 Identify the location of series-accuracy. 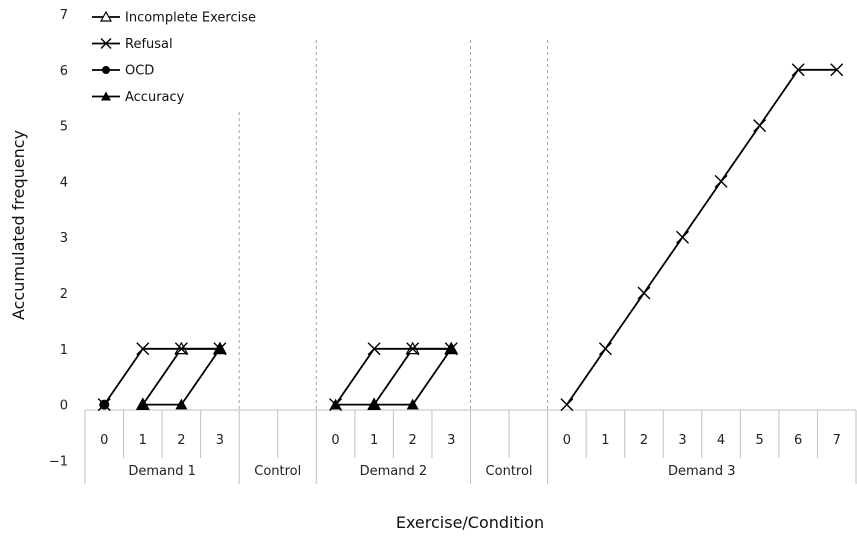
(297, 376).